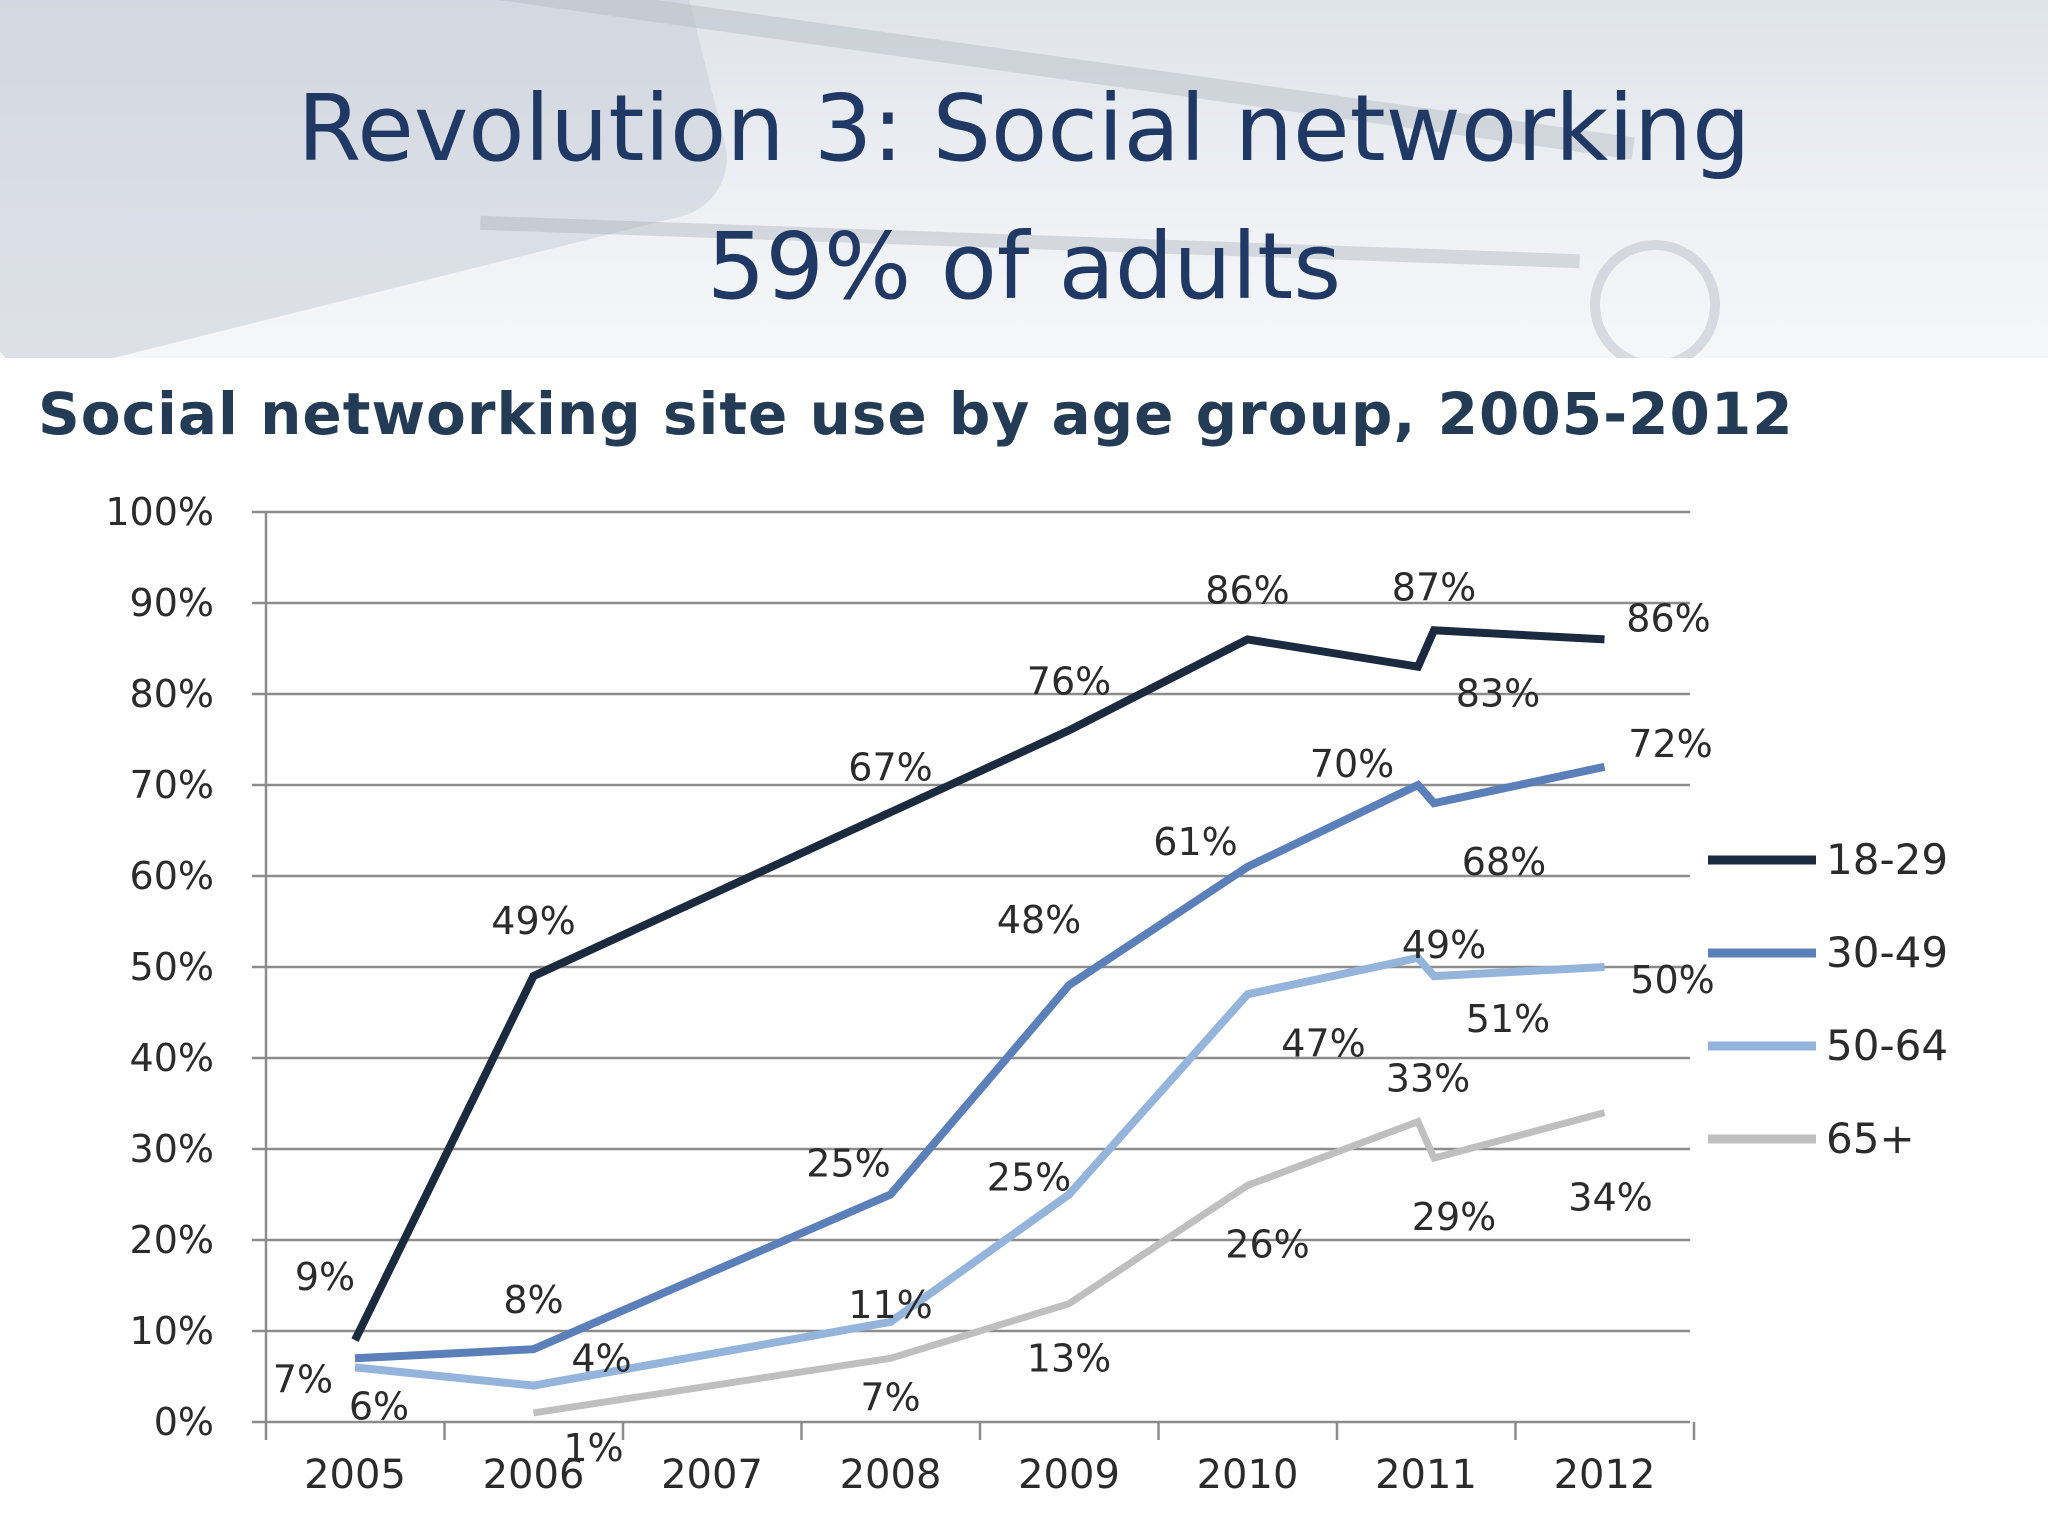 The image size is (2048, 1536). What do you see at coordinates (712, 1475) in the screenshot?
I see `x-tick-label: 2007` at bounding box center [712, 1475].